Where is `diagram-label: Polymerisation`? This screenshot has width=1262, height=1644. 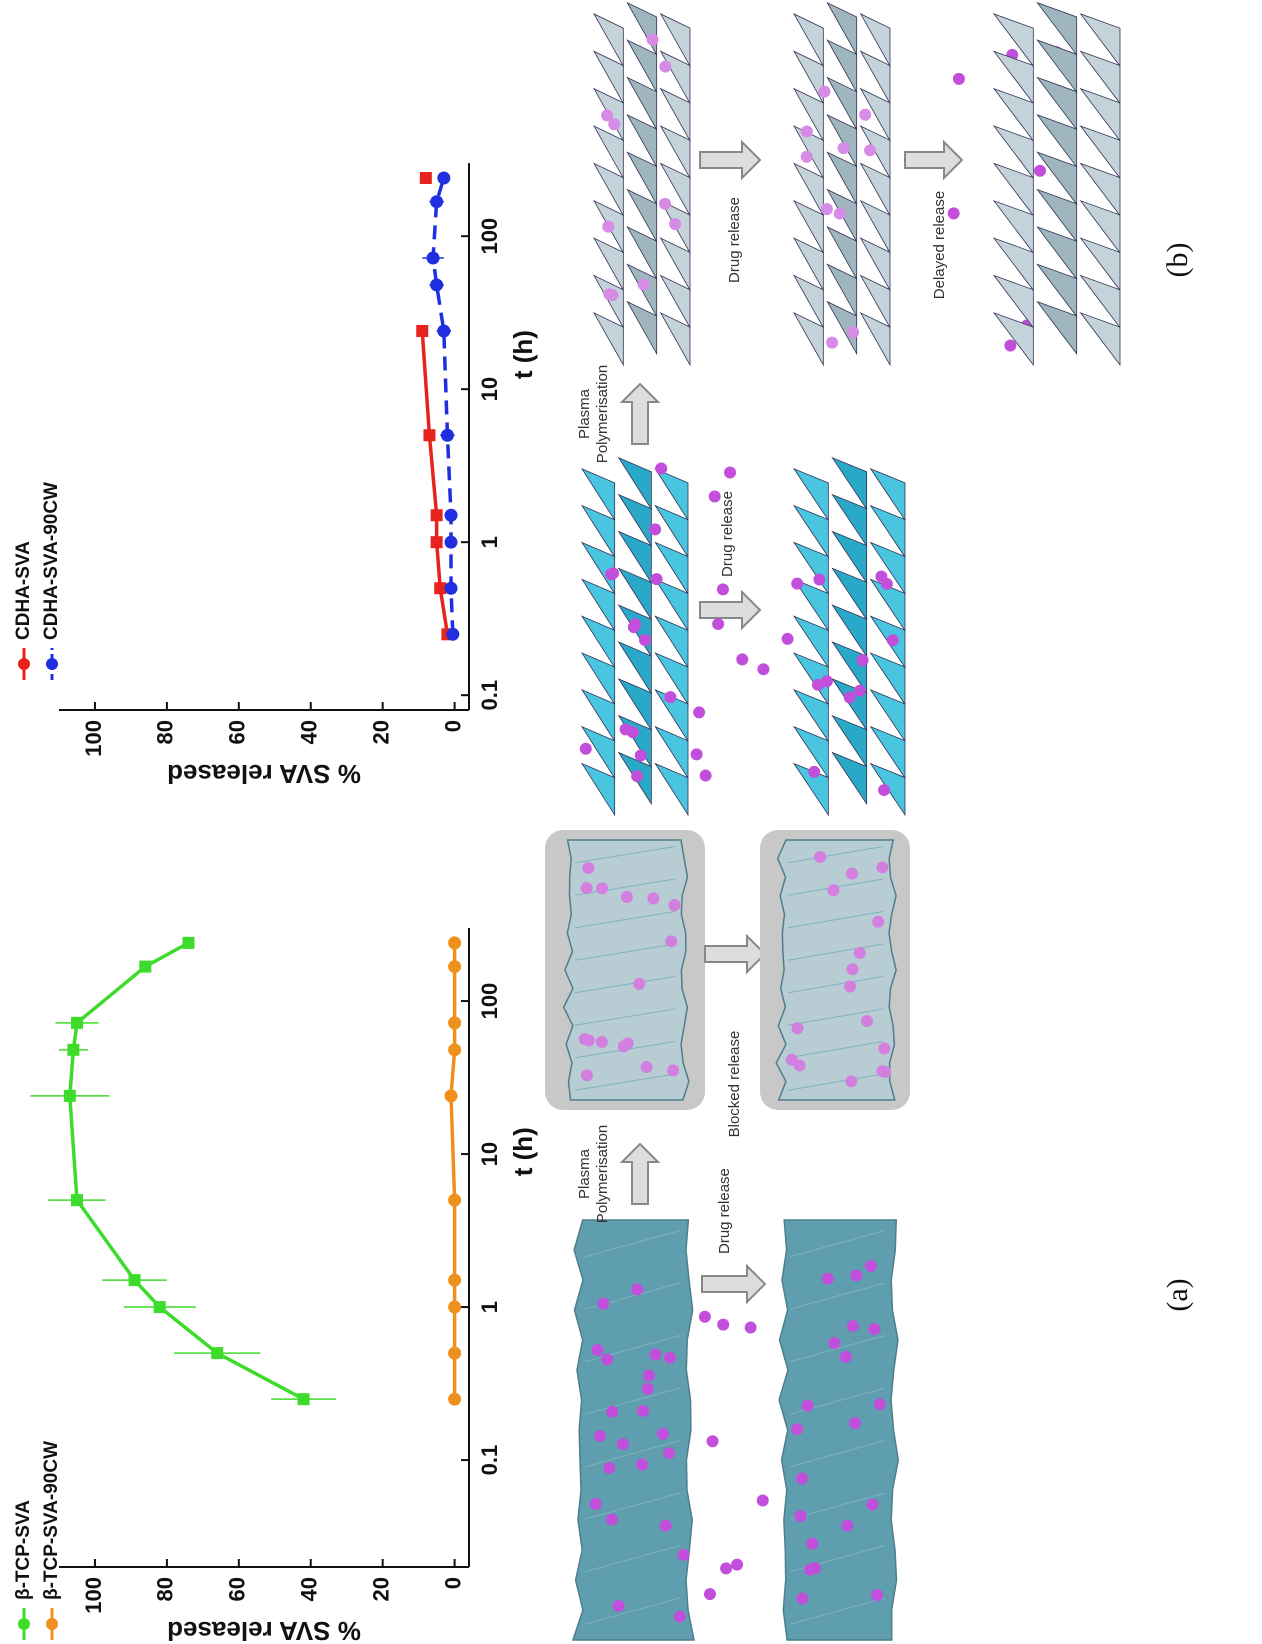 diagram-label: Polymerisation is located at coordinates (602, 1174).